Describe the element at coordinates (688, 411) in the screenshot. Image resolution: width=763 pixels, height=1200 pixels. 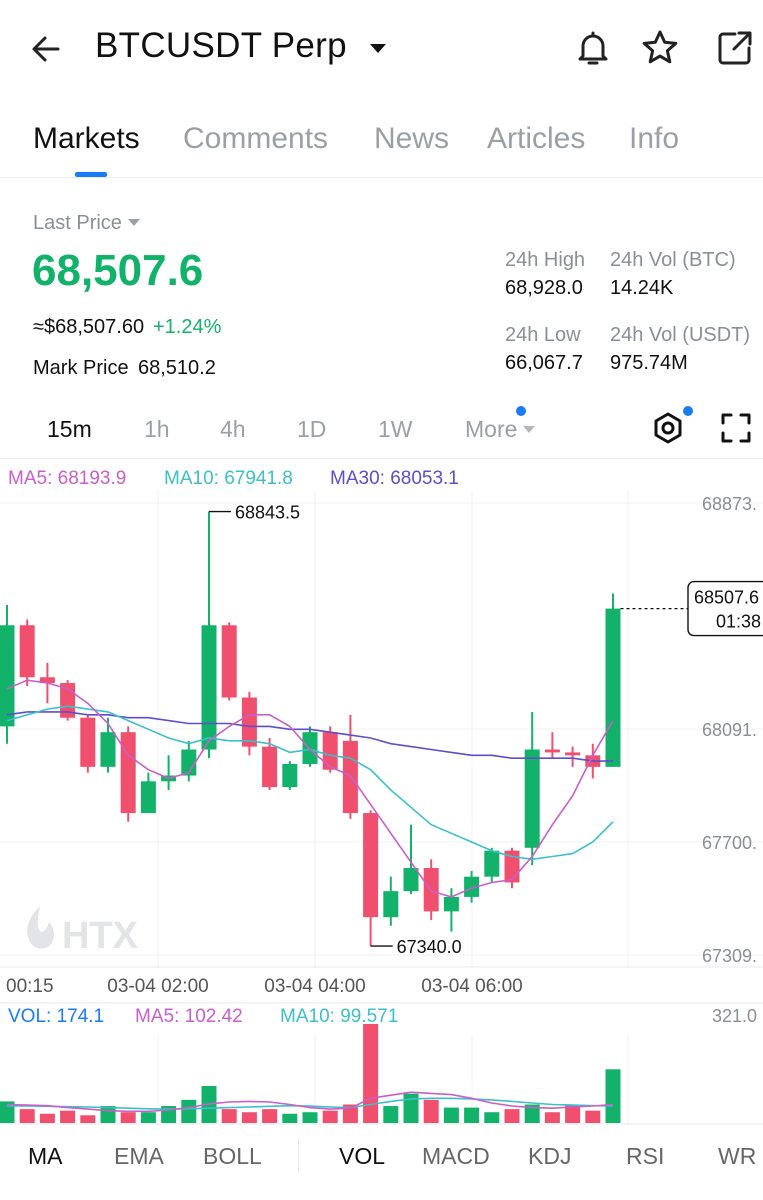
I see `settings-notification-dot` at that location.